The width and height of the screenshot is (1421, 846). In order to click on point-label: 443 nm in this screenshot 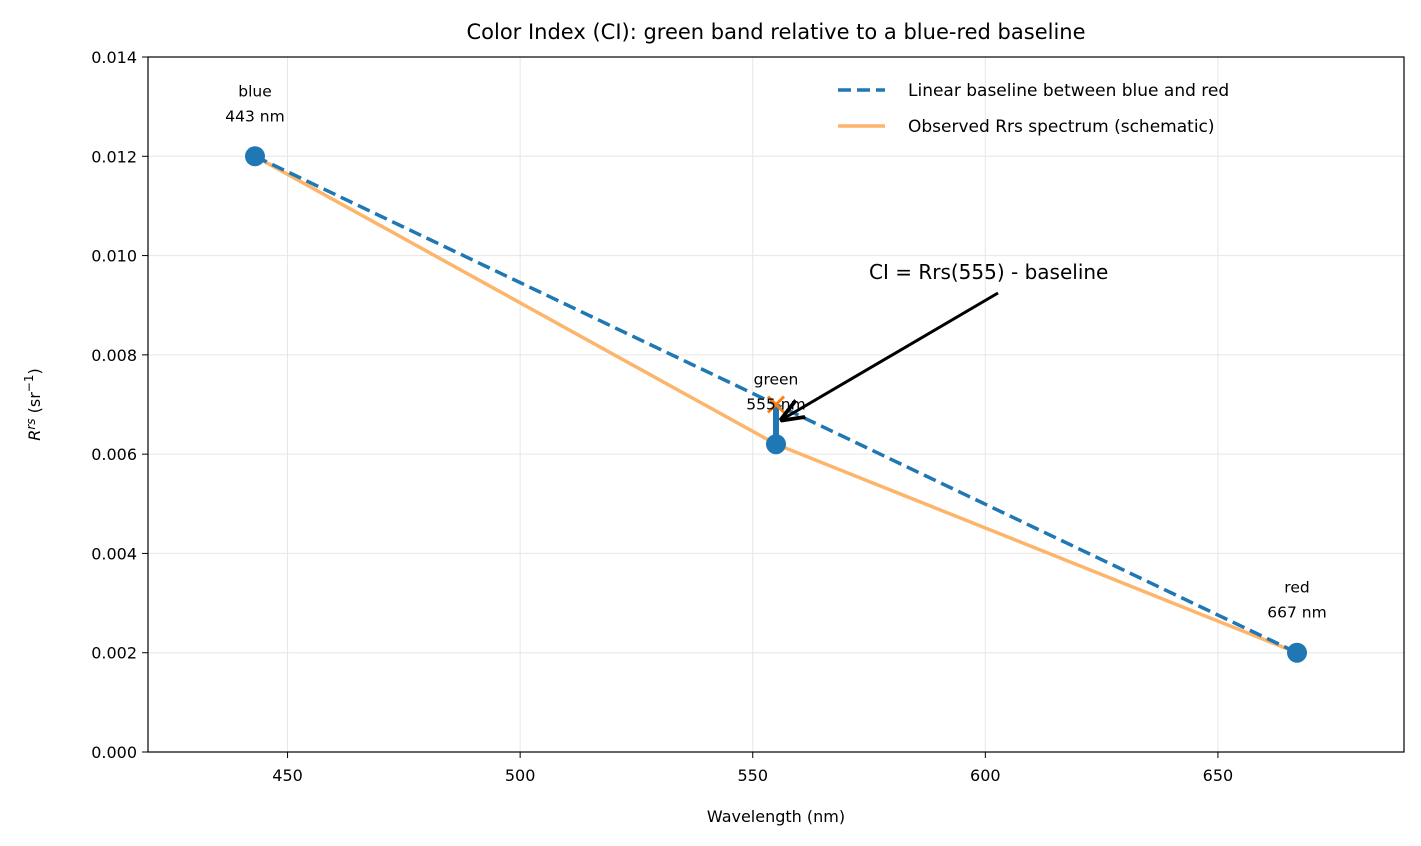, I will do `click(254, 116)`.